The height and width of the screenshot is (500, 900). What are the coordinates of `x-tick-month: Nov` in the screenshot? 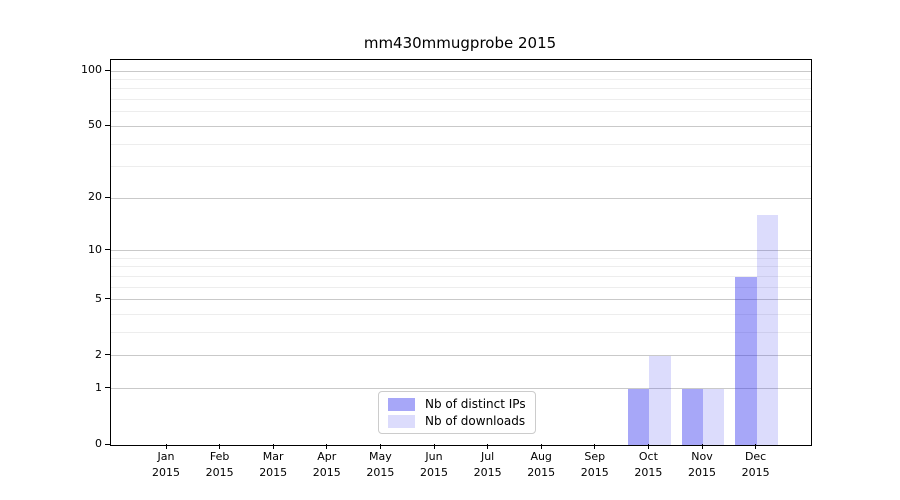 It's located at (702, 456).